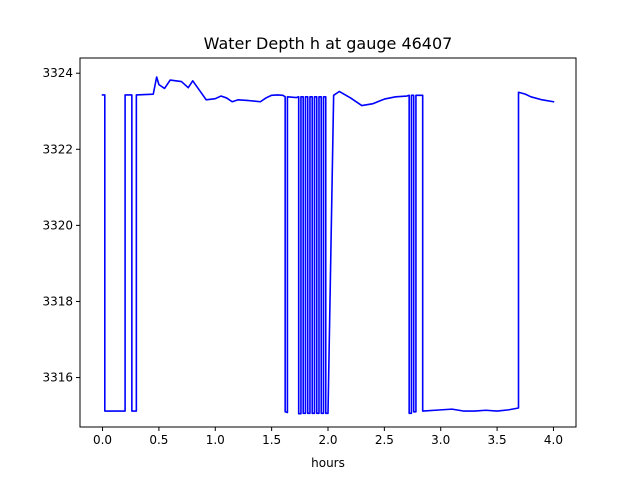  What do you see at coordinates (215, 440) in the screenshot?
I see `x-tick-label: 1.0` at bounding box center [215, 440].